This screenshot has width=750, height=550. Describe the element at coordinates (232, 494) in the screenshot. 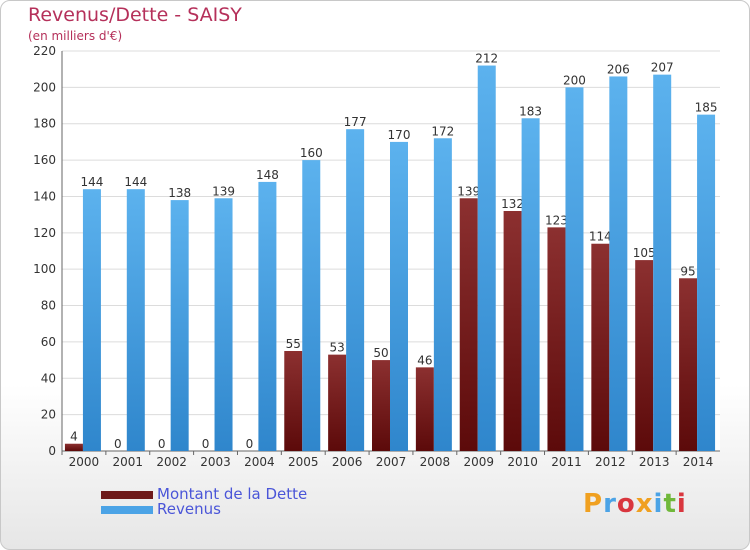

I see `legend-label-debt: Montant de la Dette` at that location.